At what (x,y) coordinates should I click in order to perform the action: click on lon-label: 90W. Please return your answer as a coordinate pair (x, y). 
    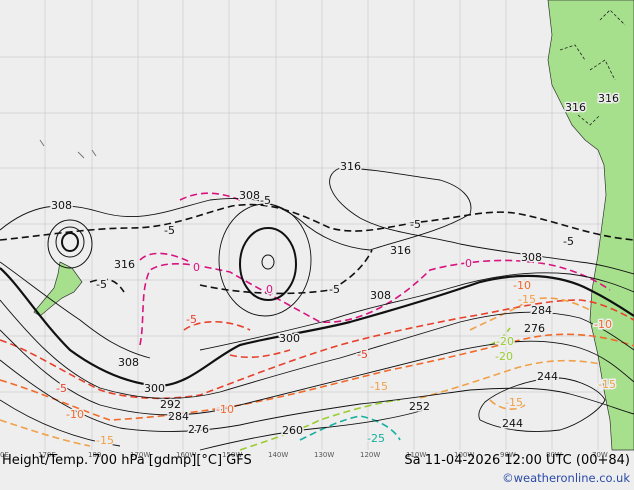
    Looking at the image, I should click on (508, 455).